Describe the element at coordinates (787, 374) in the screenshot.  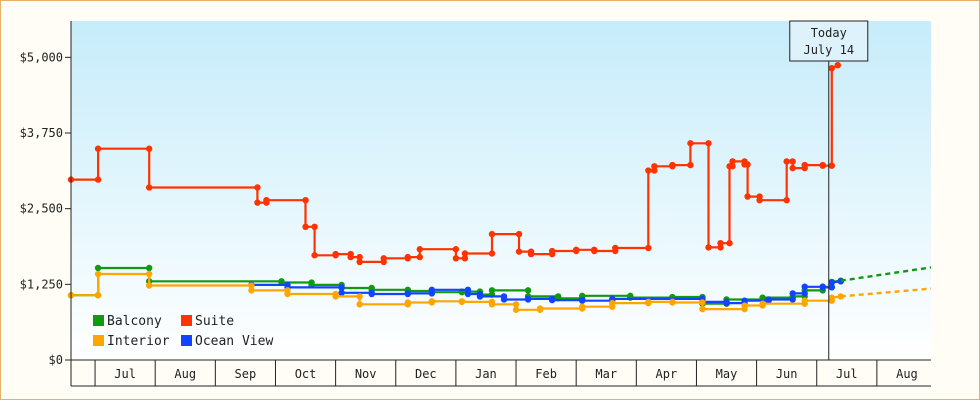
I see `x-tick-label: Jun` at that location.